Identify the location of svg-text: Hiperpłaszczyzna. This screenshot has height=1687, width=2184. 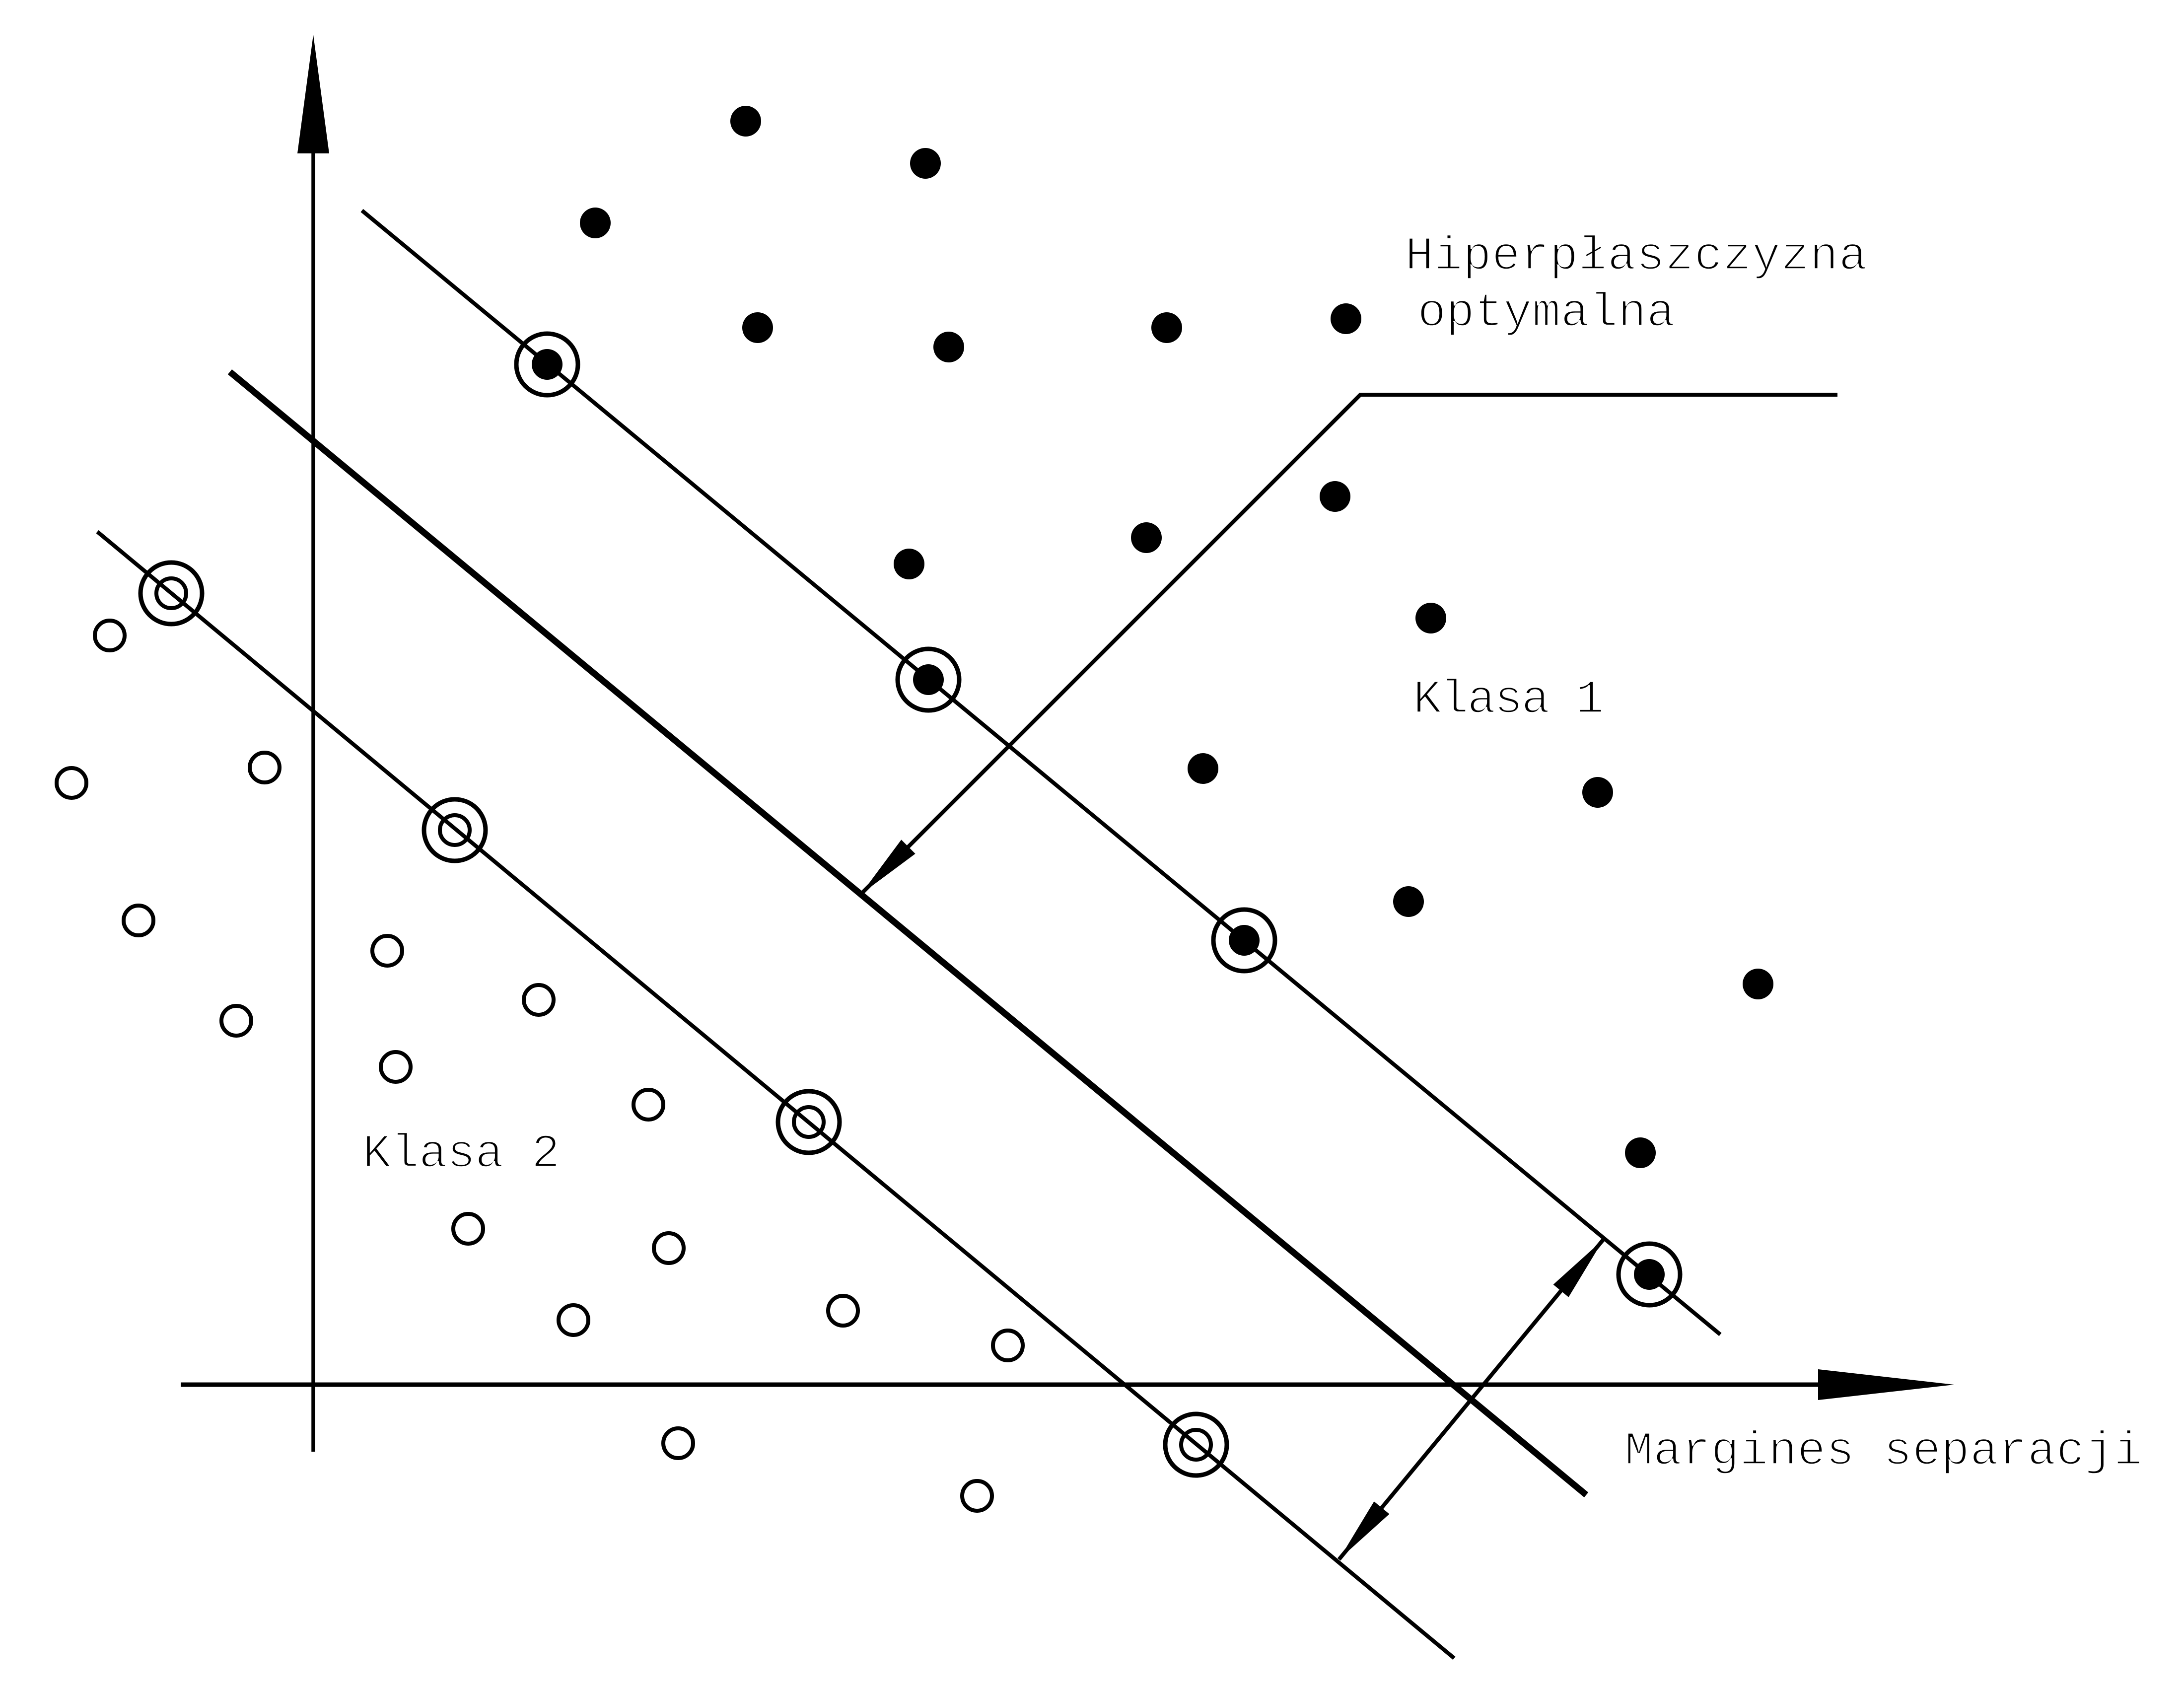
(1636, 256).